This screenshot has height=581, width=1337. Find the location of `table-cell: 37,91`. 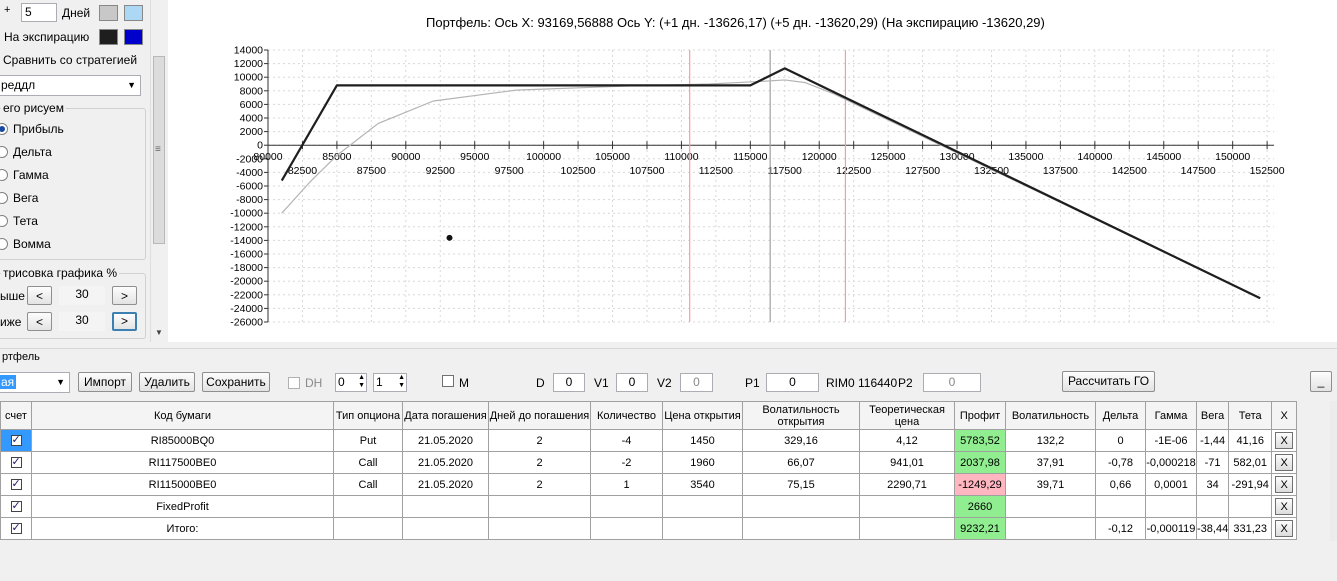

table-cell: 37,91 is located at coordinates (1050, 462).